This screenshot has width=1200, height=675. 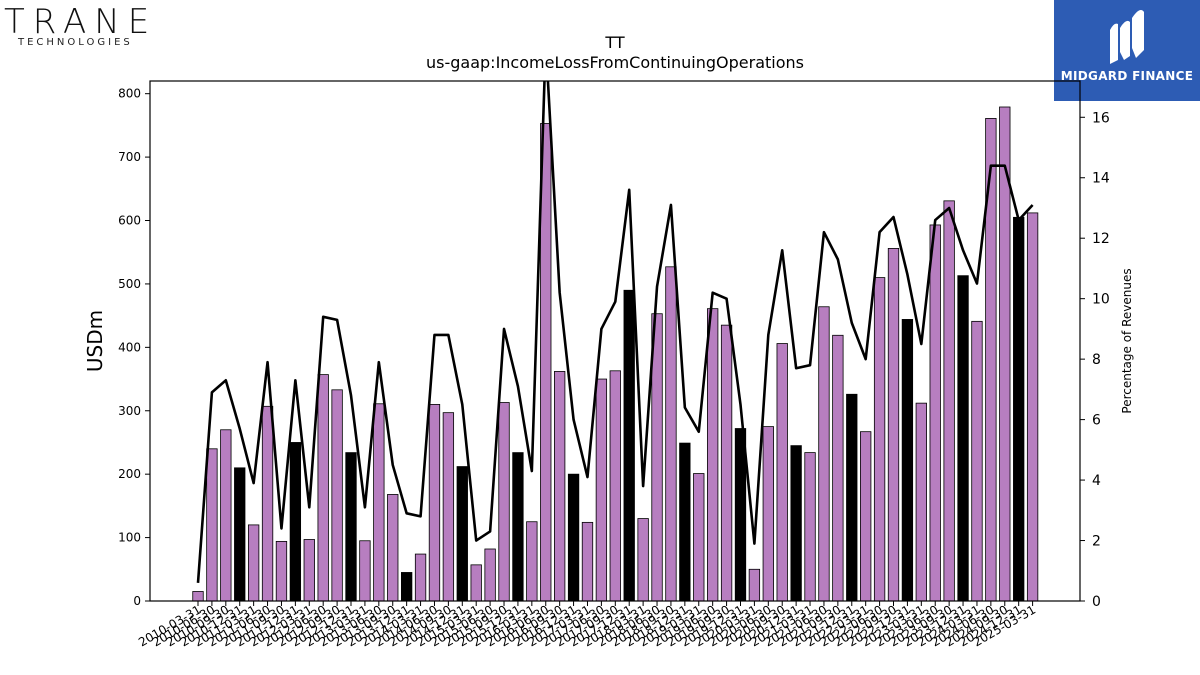 I want to click on trane-logo: TRANE TECHNOLOGIES, so click(x=85, y=28).